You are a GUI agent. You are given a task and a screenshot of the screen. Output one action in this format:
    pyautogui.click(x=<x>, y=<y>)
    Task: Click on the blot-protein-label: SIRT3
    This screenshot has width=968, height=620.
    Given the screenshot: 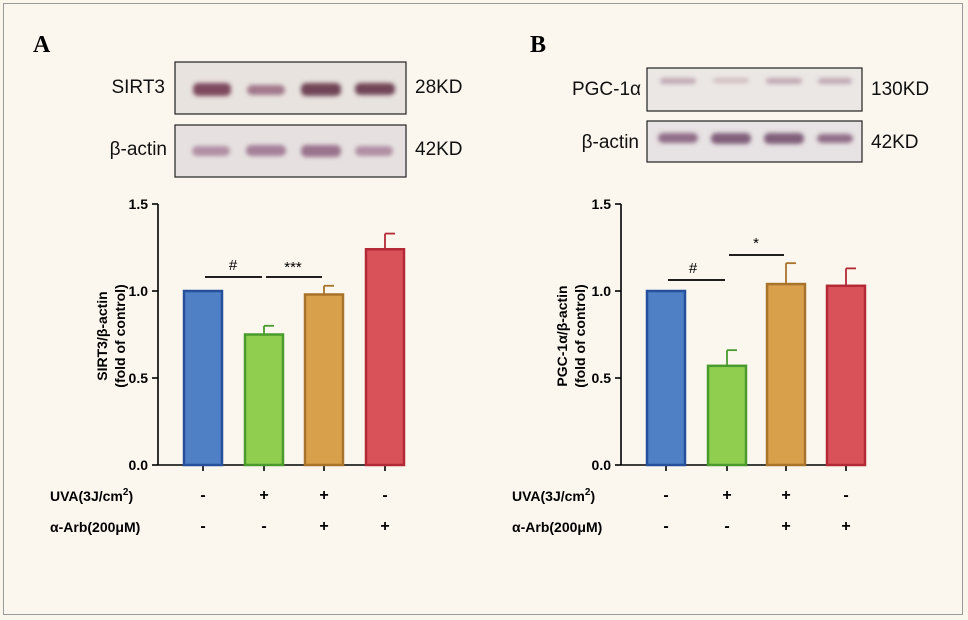 What is the action you would take?
    pyautogui.click(x=138, y=87)
    